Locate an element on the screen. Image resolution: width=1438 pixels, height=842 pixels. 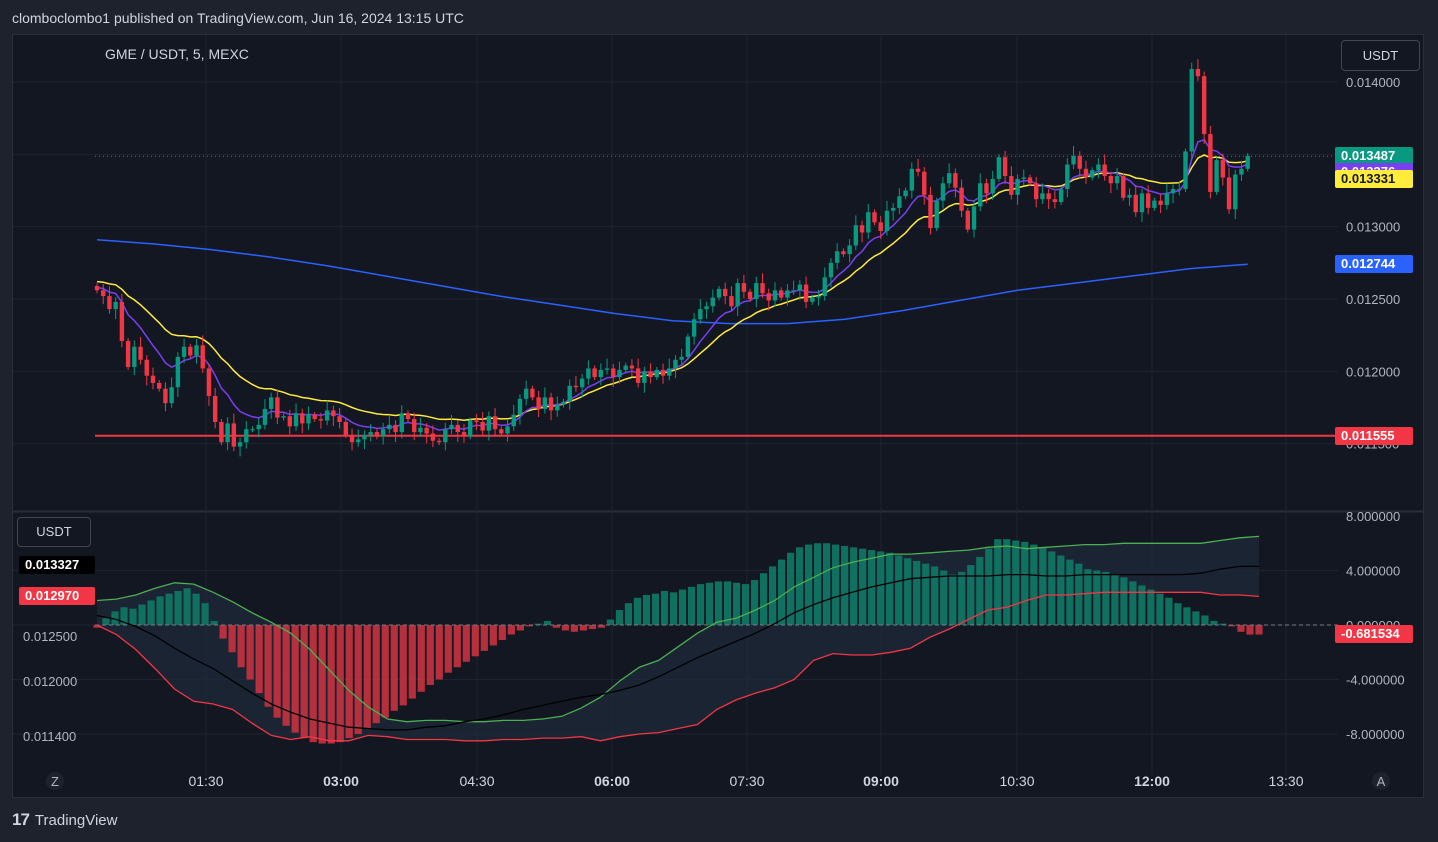
price-badge: 0.011555 is located at coordinates (1374, 435).